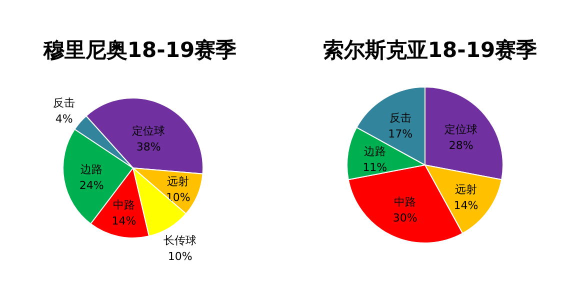 The image size is (564, 287). I want to click on data-label: 24%, so click(91, 185).